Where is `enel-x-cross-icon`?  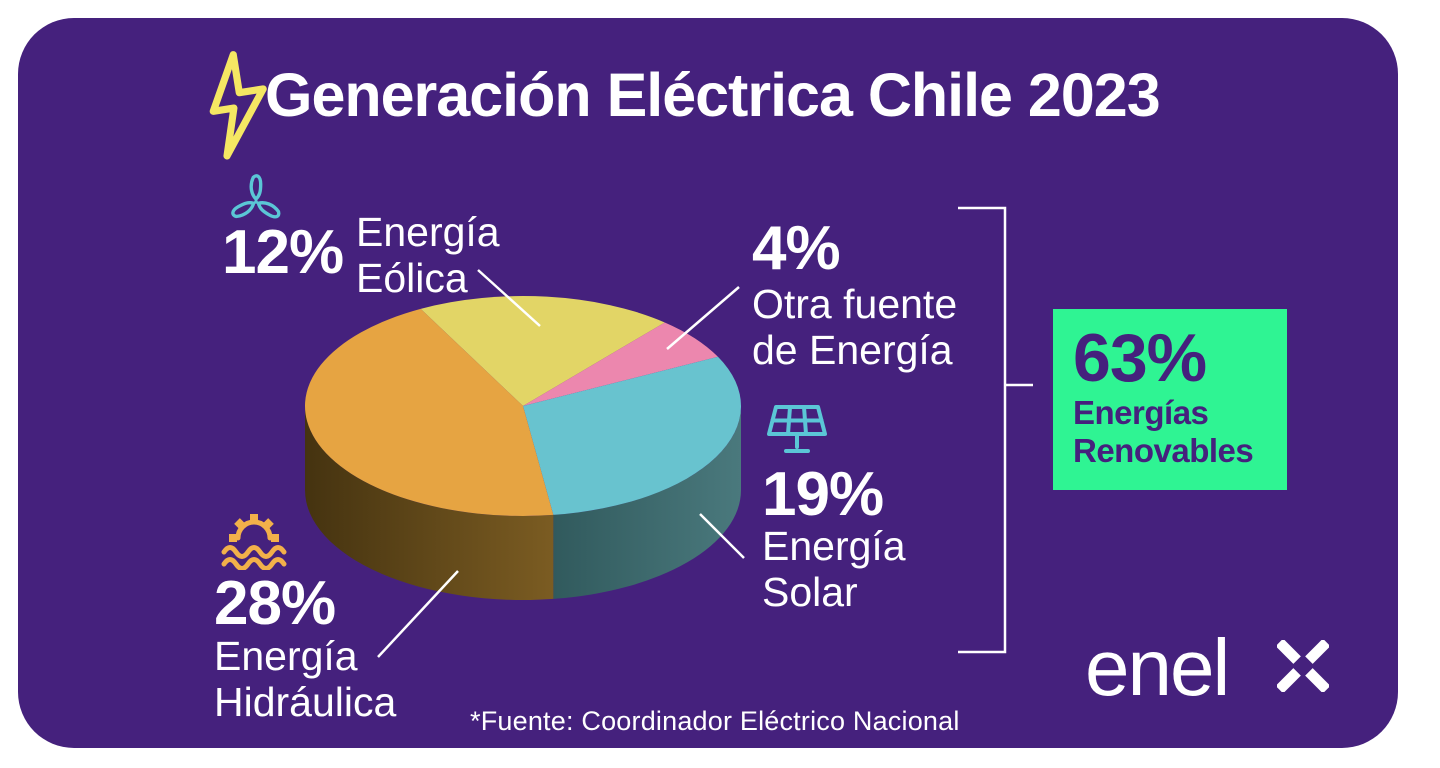 enel-x-cross-icon is located at coordinates (1303, 666).